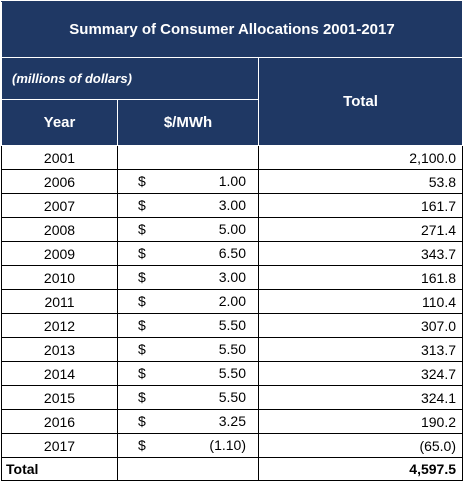  I want to click on total-cell: (65.0), so click(360, 445).